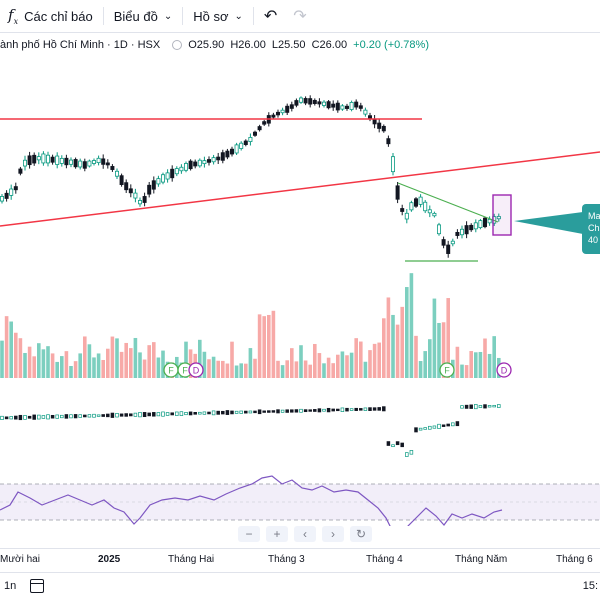  Describe the element at coordinates (299, 16) in the screenshot. I see `redo-button: ↷` at that location.